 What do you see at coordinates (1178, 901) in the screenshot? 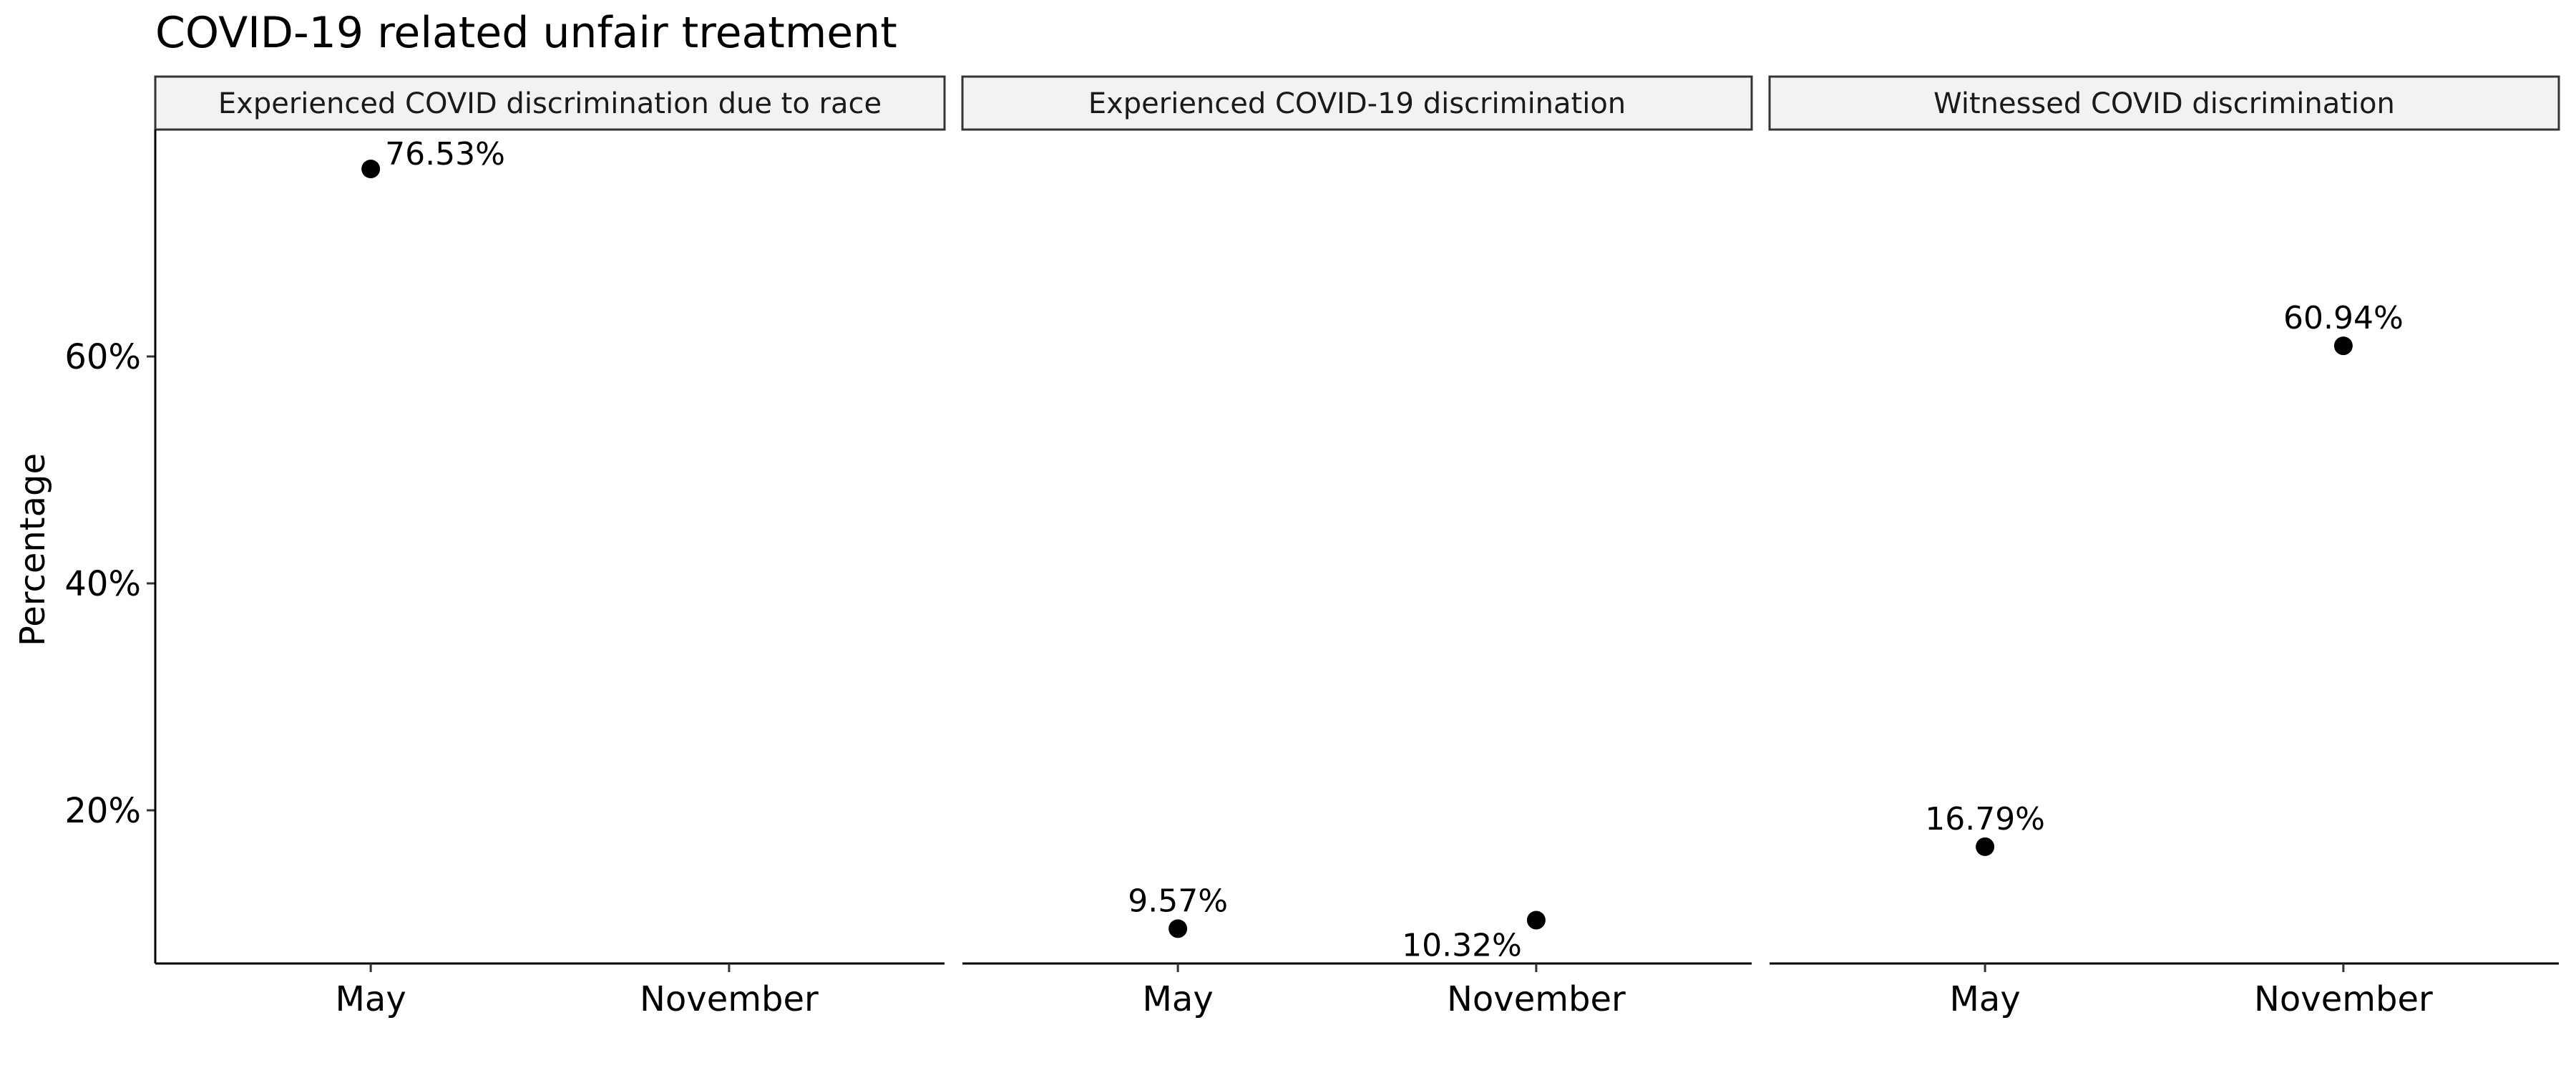
I see `data-label: 9.57%` at bounding box center [1178, 901].